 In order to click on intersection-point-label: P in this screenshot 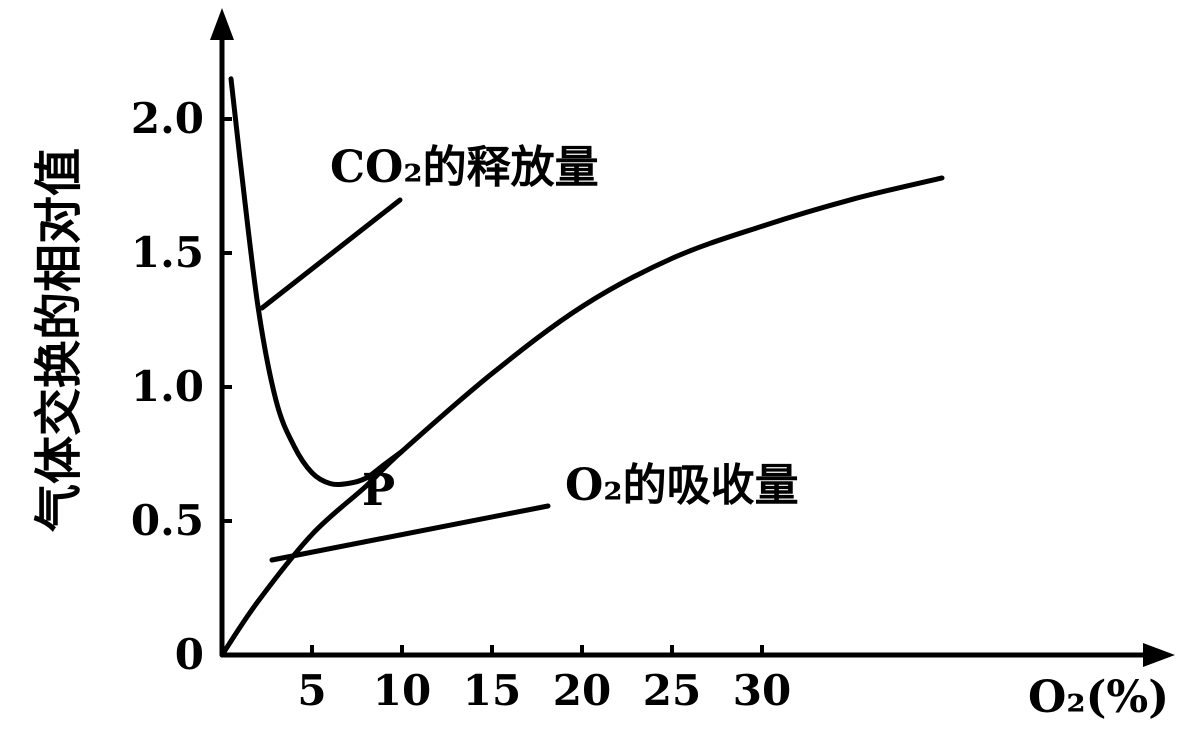, I will do `click(378, 490)`.